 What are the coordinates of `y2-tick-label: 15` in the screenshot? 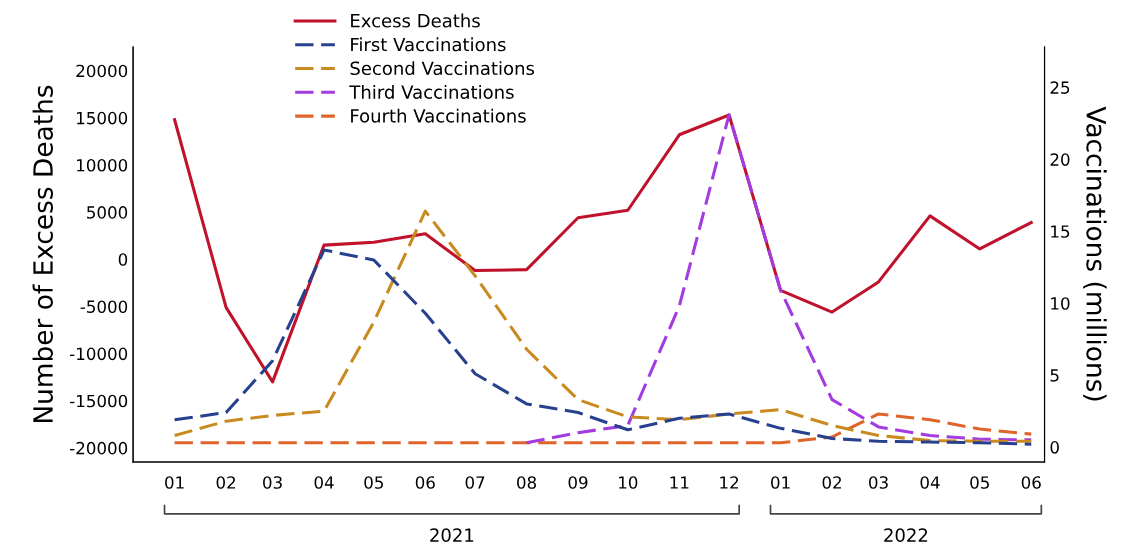 It's located at (1060, 231).